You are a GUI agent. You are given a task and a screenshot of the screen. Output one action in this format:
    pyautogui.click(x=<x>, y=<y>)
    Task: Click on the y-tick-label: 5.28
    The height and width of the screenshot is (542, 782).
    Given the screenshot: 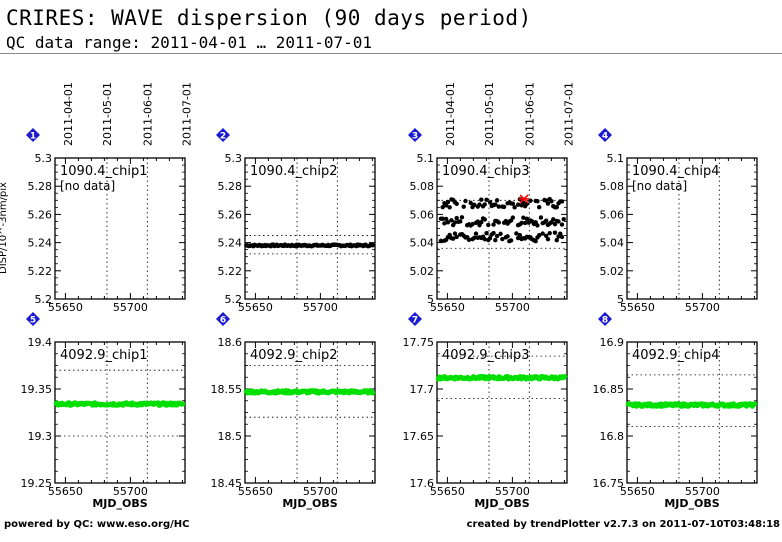 What is the action you would take?
    pyautogui.click(x=230, y=186)
    